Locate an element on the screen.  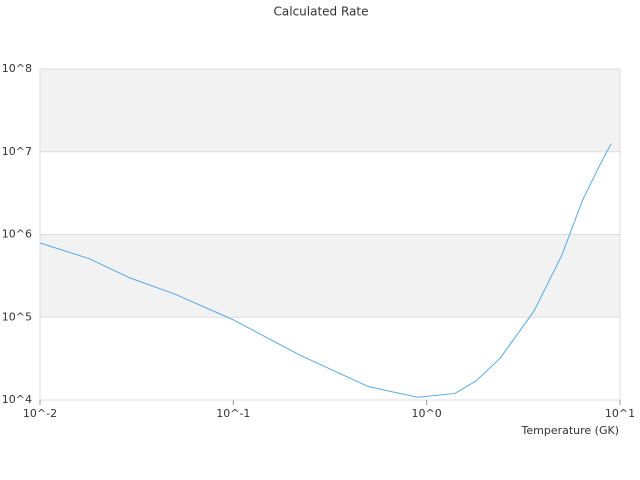
x-tick-label: 10^0 is located at coordinates (427, 413).